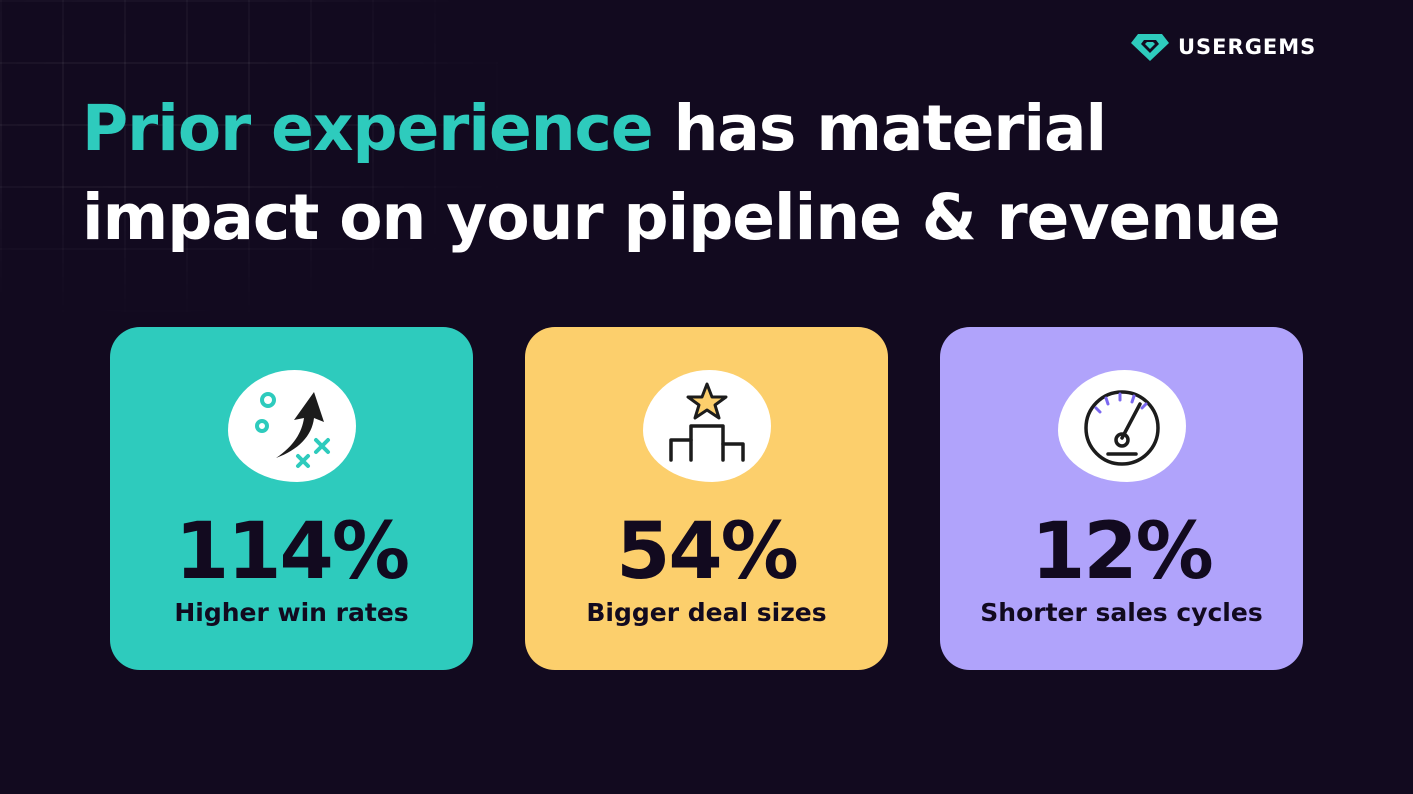  I want to click on stat-label: Shorter sales cycles, so click(1121, 612).